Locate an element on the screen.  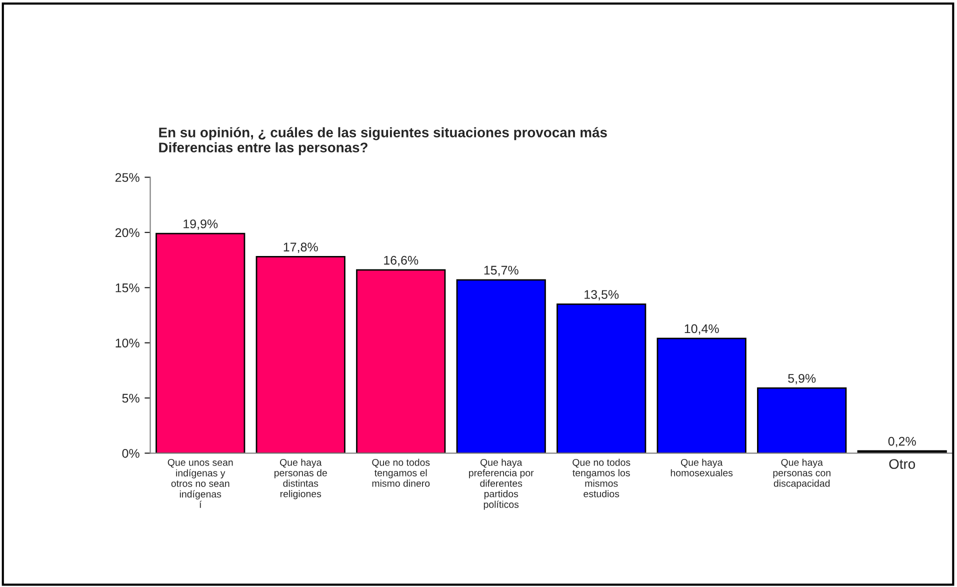
data-label: 0,2% is located at coordinates (902, 442).